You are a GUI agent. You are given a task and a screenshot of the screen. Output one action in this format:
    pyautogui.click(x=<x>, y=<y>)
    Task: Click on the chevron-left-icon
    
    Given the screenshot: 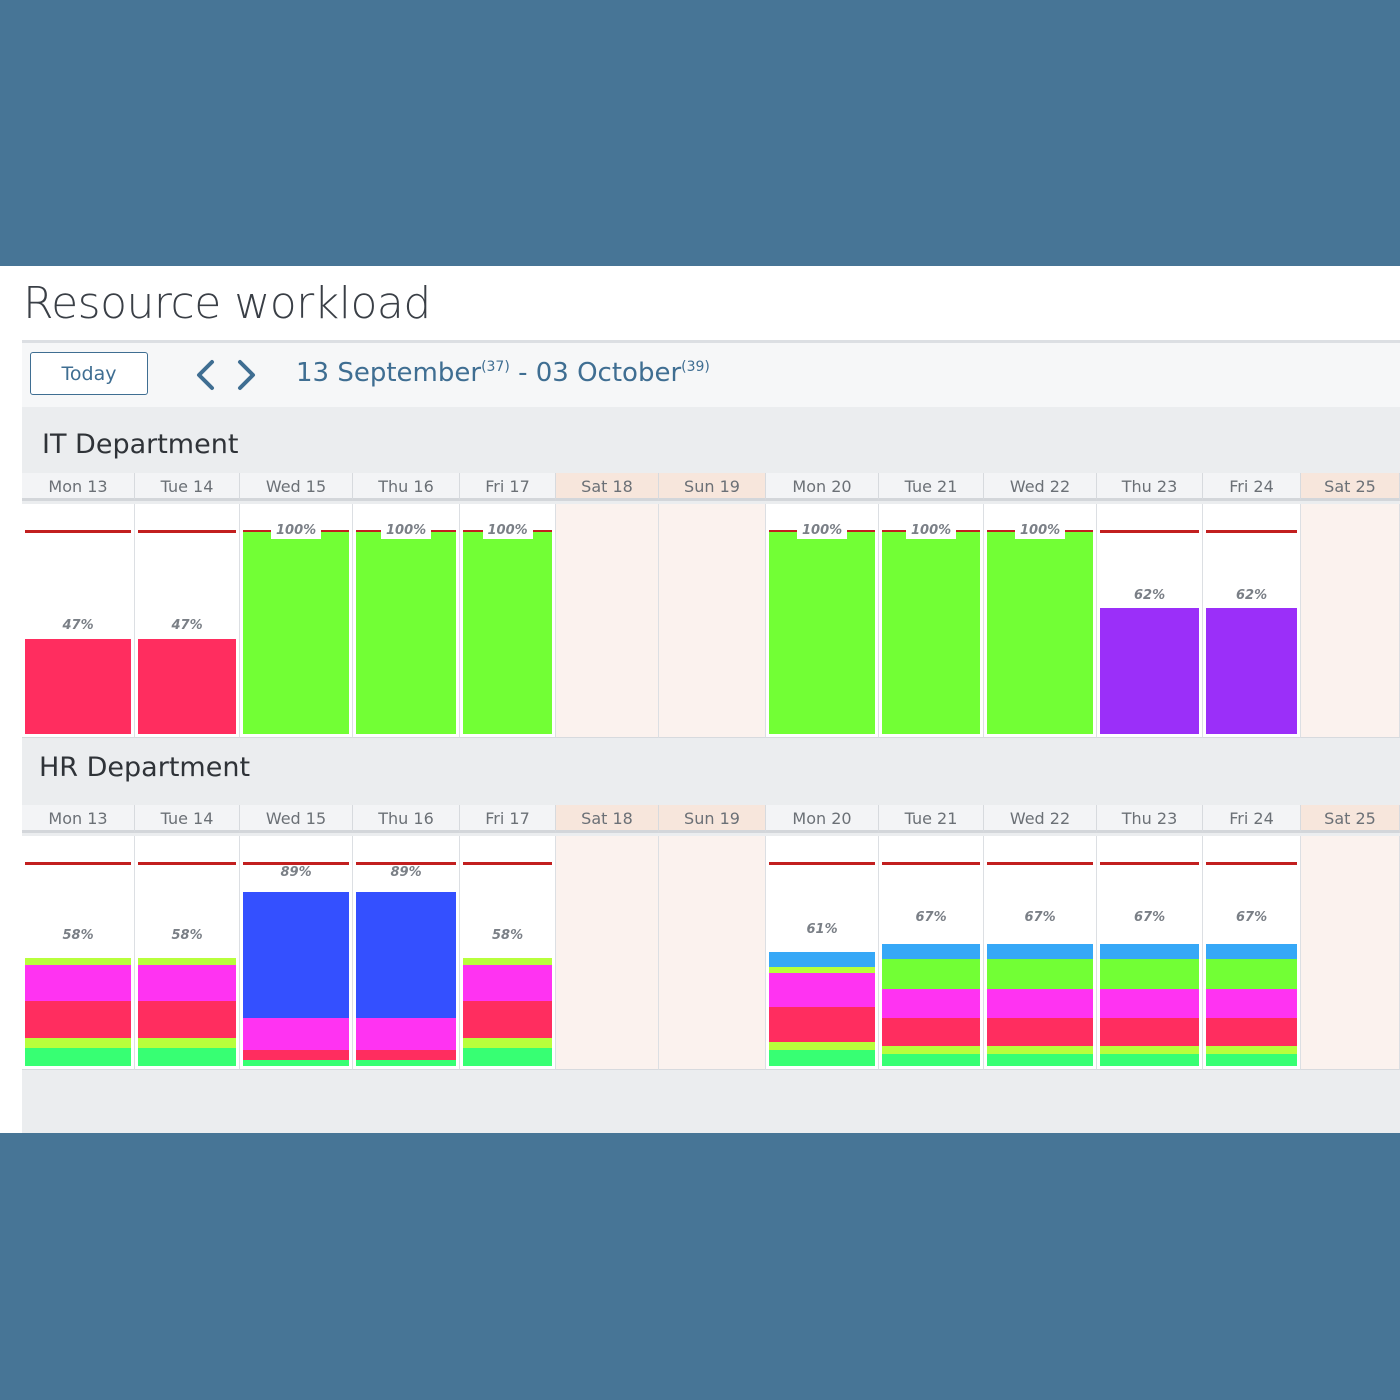 What is the action you would take?
    pyautogui.click(x=205, y=375)
    